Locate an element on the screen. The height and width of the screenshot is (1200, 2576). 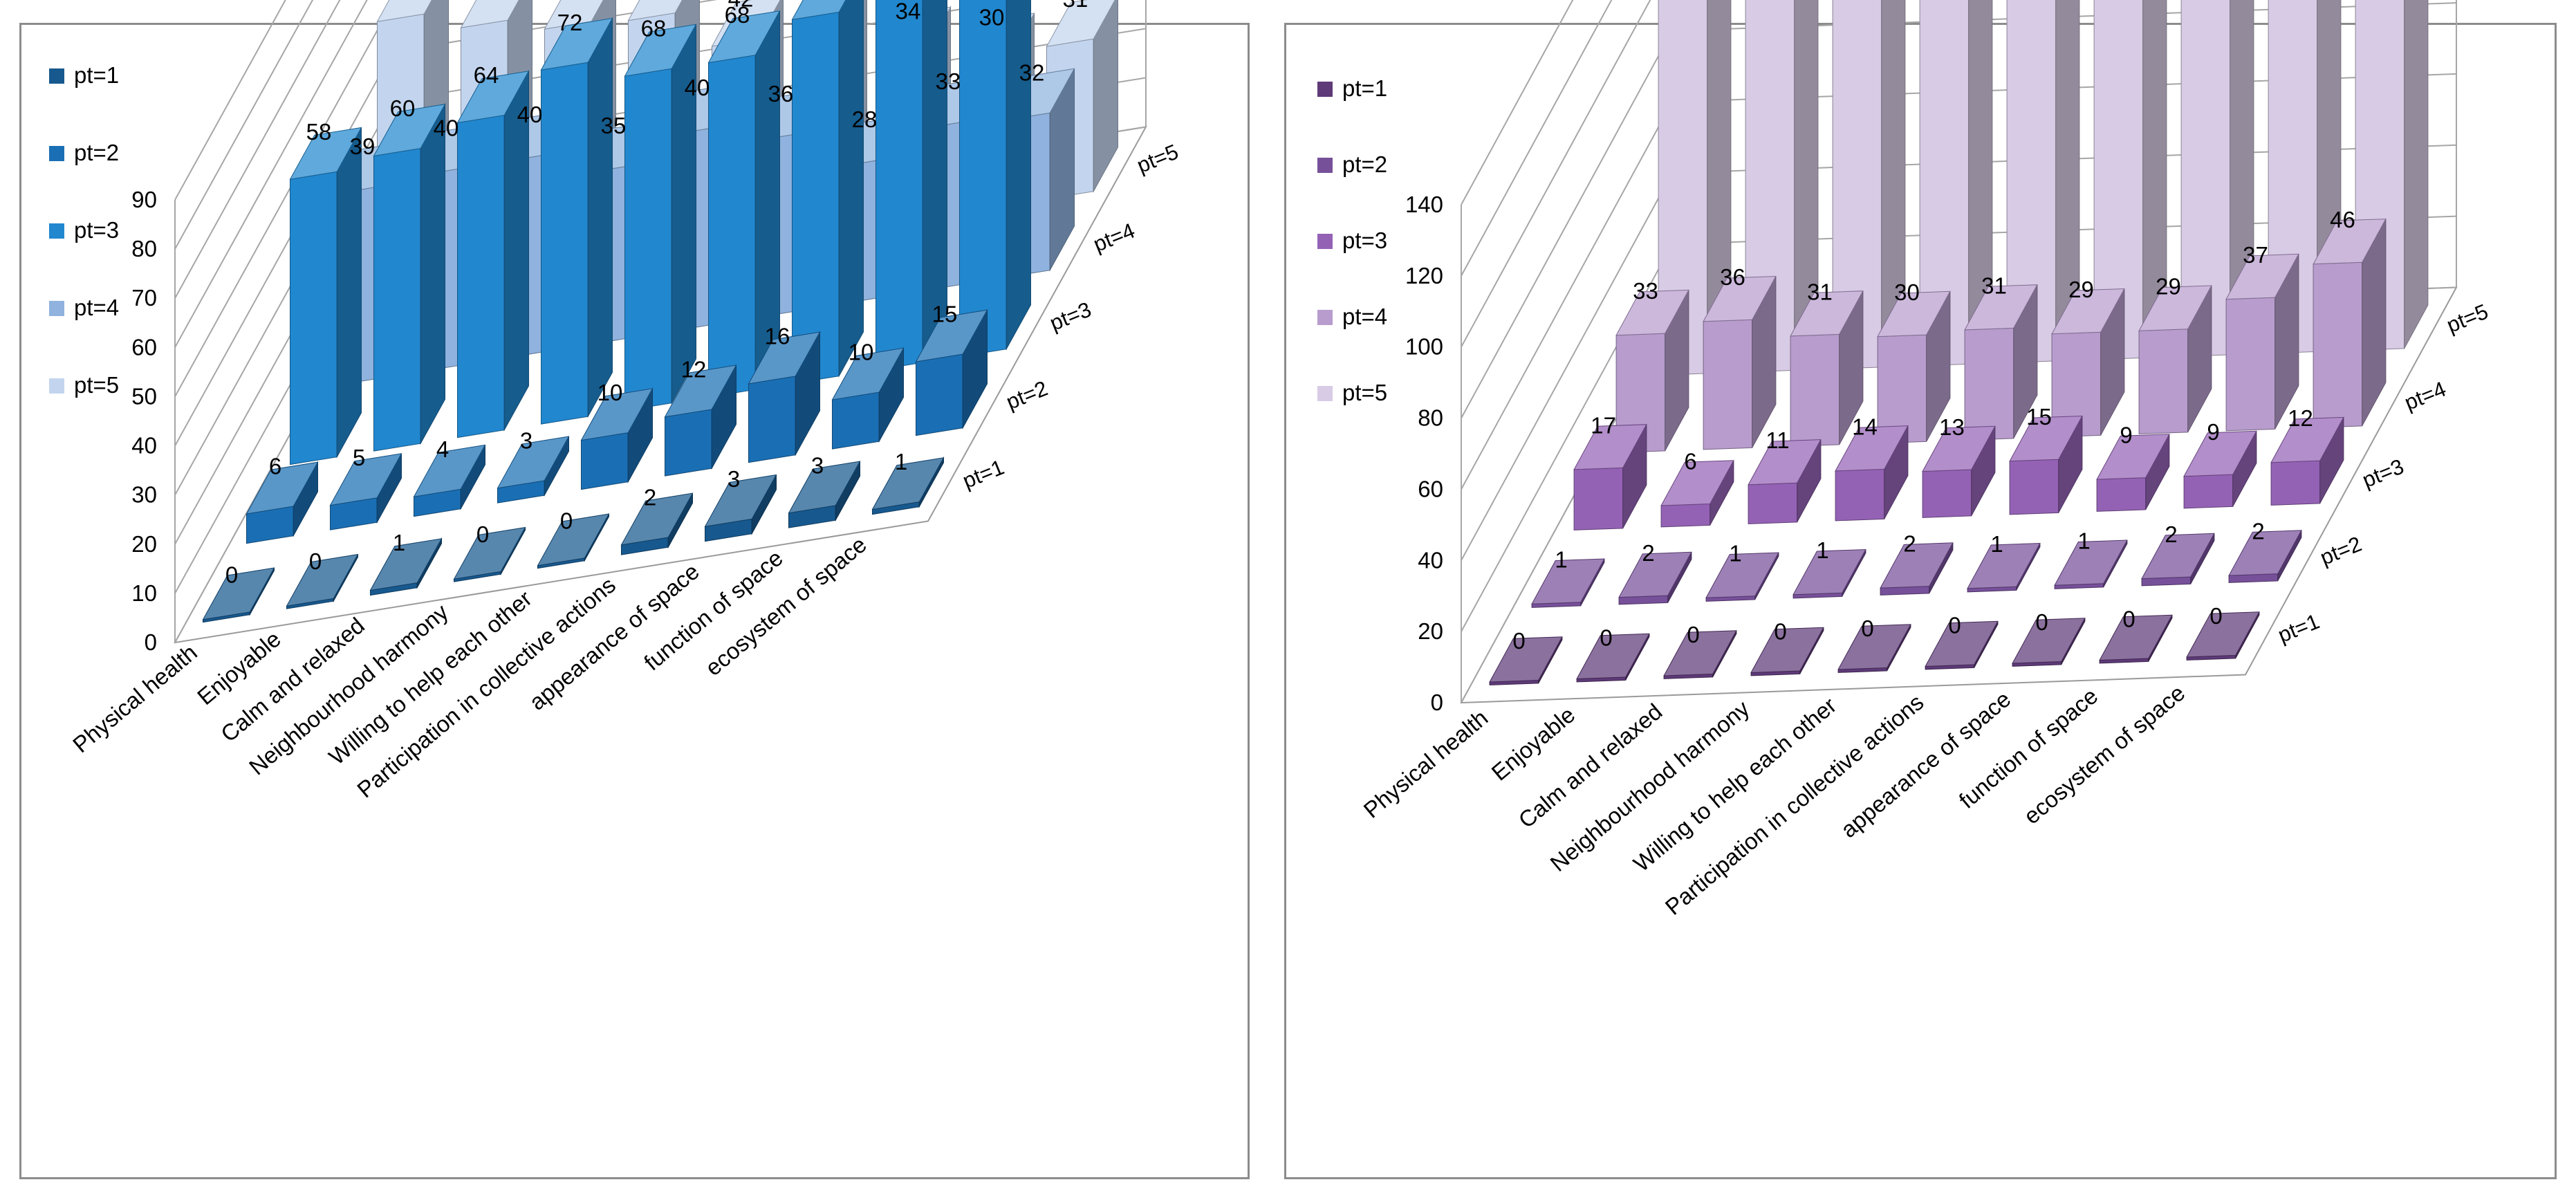
right-ytick-label: 100 is located at coordinates (1424, 347).